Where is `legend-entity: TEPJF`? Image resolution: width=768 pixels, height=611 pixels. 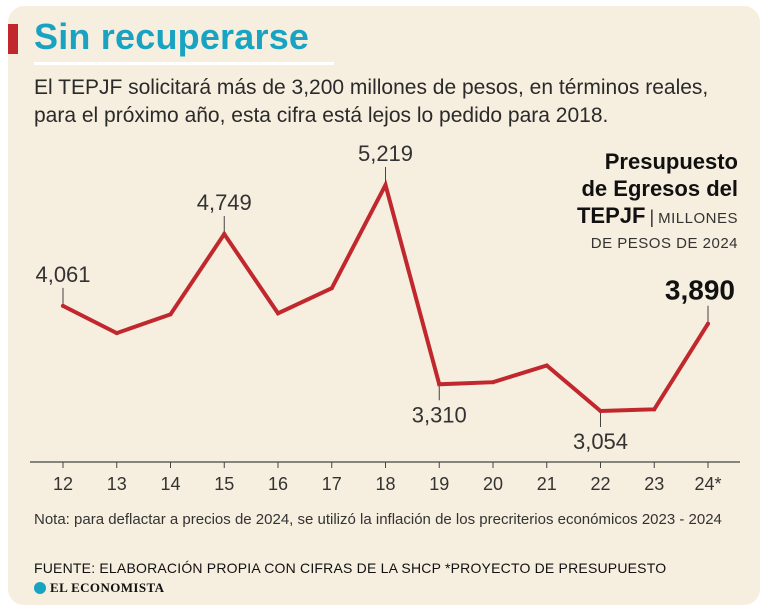
legend-entity: TEPJF is located at coordinates (611, 215).